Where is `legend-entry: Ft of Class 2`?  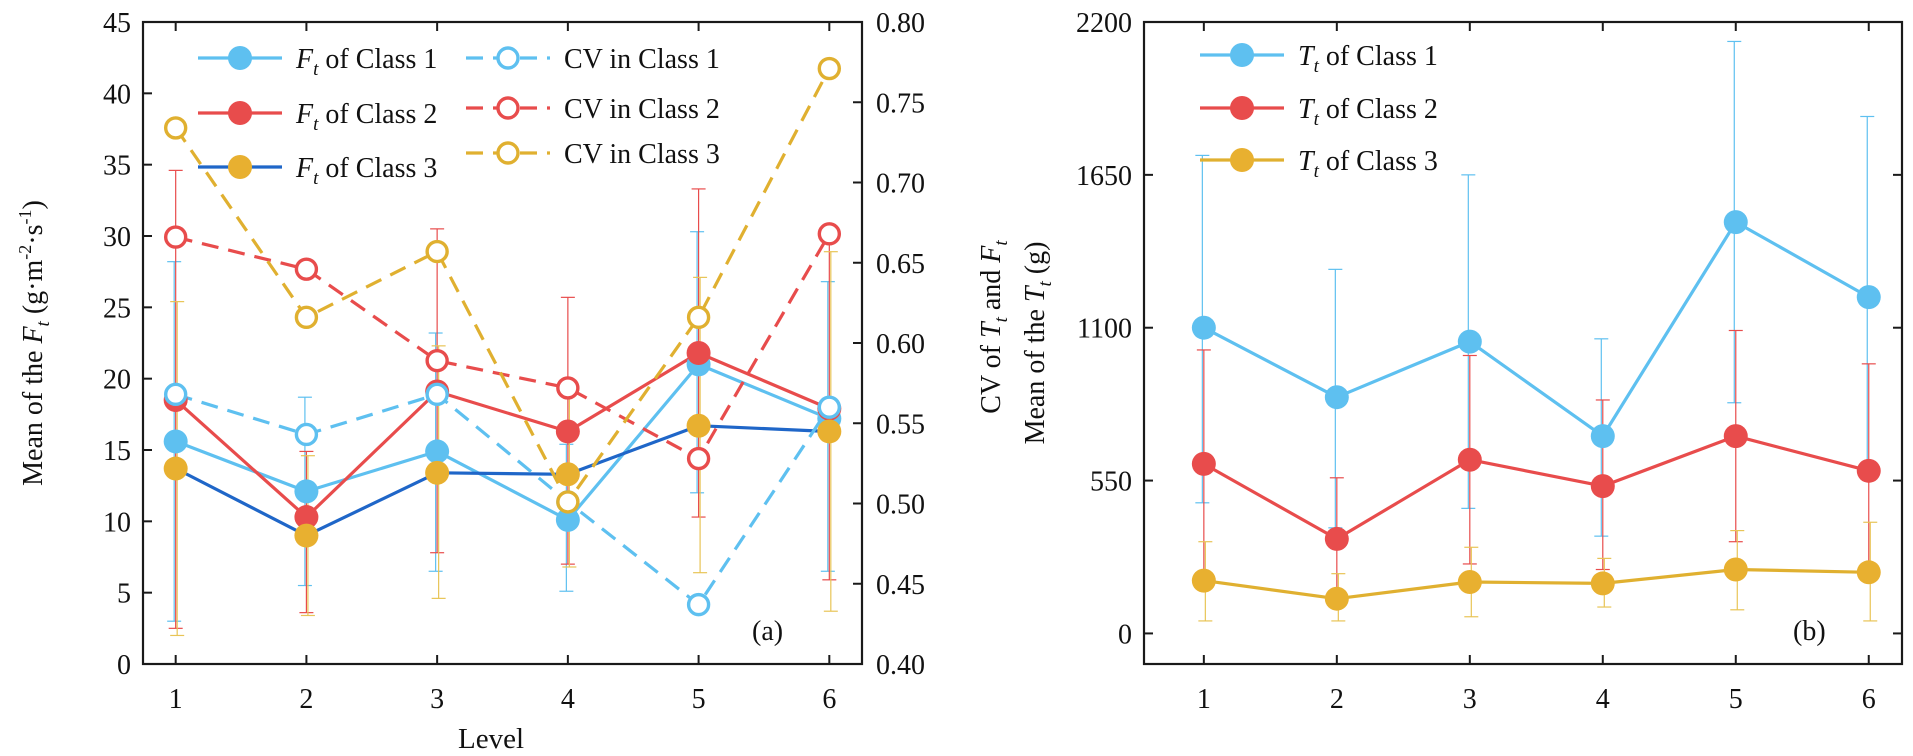
legend-entry: Ft of Class 2 is located at coordinates (317, 117).